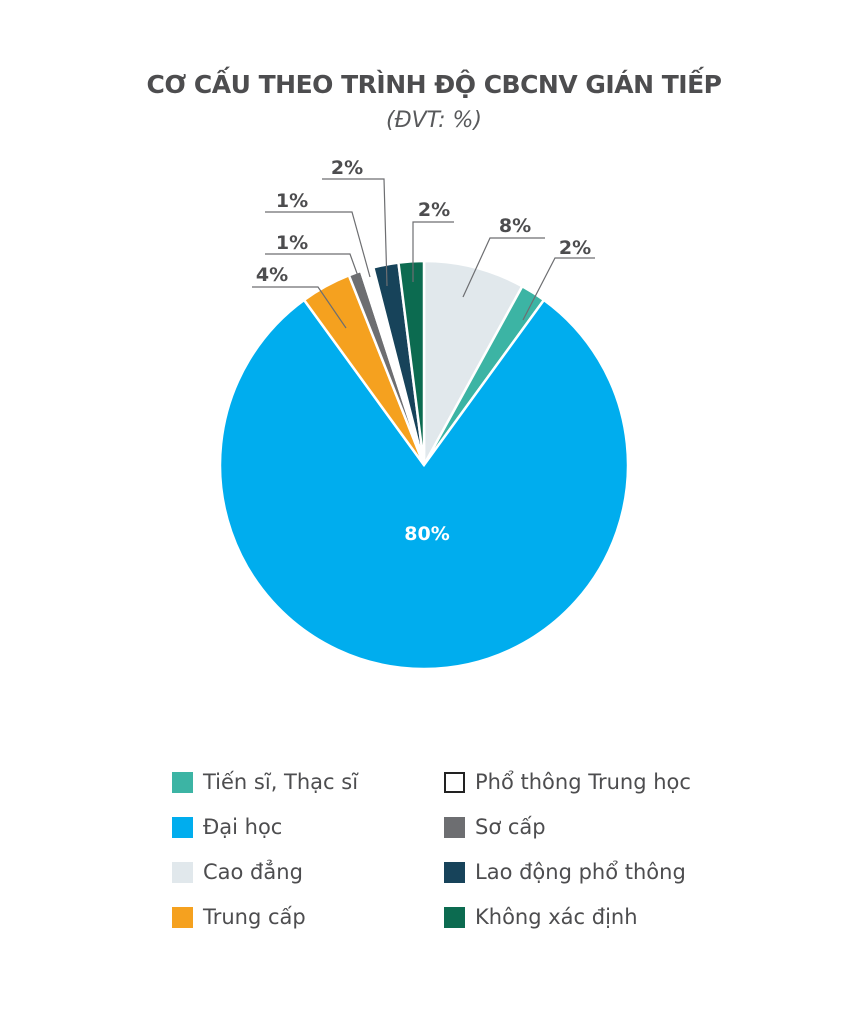 The width and height of the screenshot is (868, 1024). I want to click on legend-item: Không xác định, so click(574, 917).